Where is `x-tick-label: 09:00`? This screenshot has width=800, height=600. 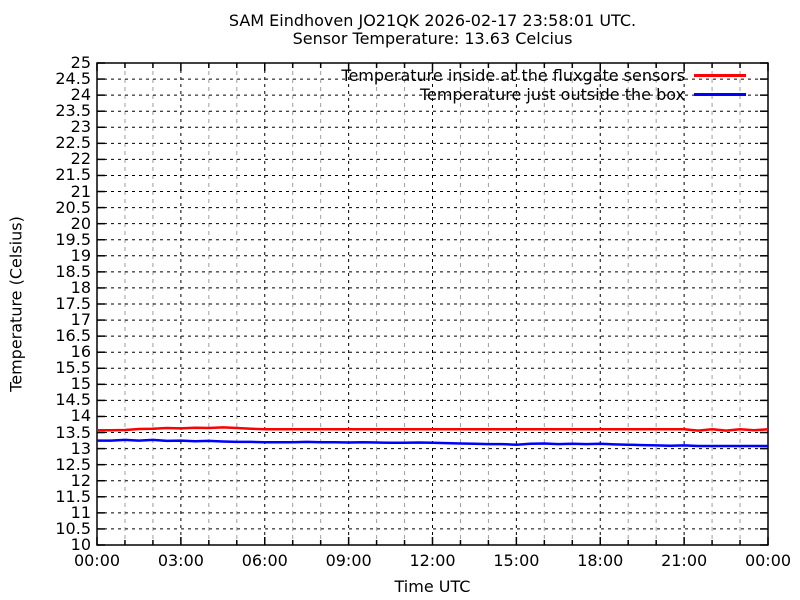
x-tick-label: 09:00 is located at coordinates (348, 560).